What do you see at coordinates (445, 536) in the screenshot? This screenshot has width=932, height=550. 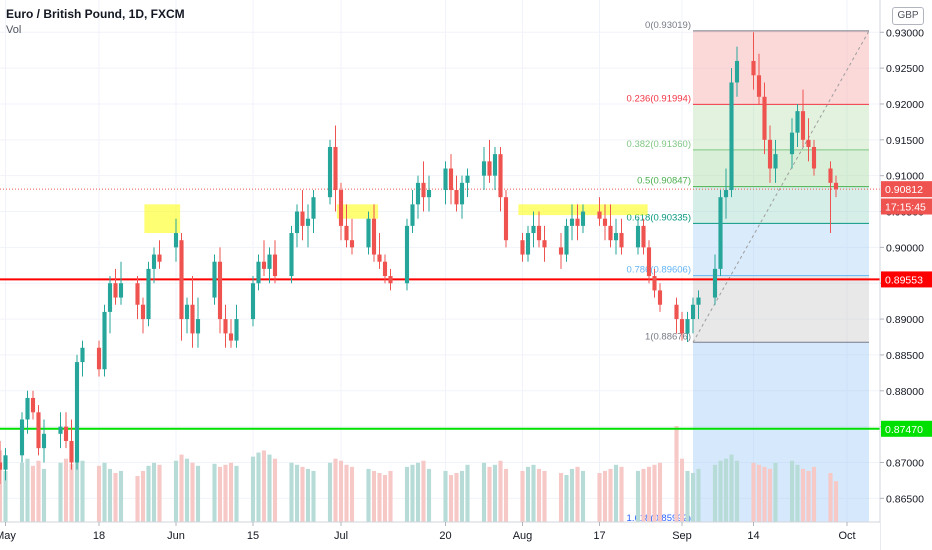 I see `time-tick-5: 20` at bounding box center [445, 536].